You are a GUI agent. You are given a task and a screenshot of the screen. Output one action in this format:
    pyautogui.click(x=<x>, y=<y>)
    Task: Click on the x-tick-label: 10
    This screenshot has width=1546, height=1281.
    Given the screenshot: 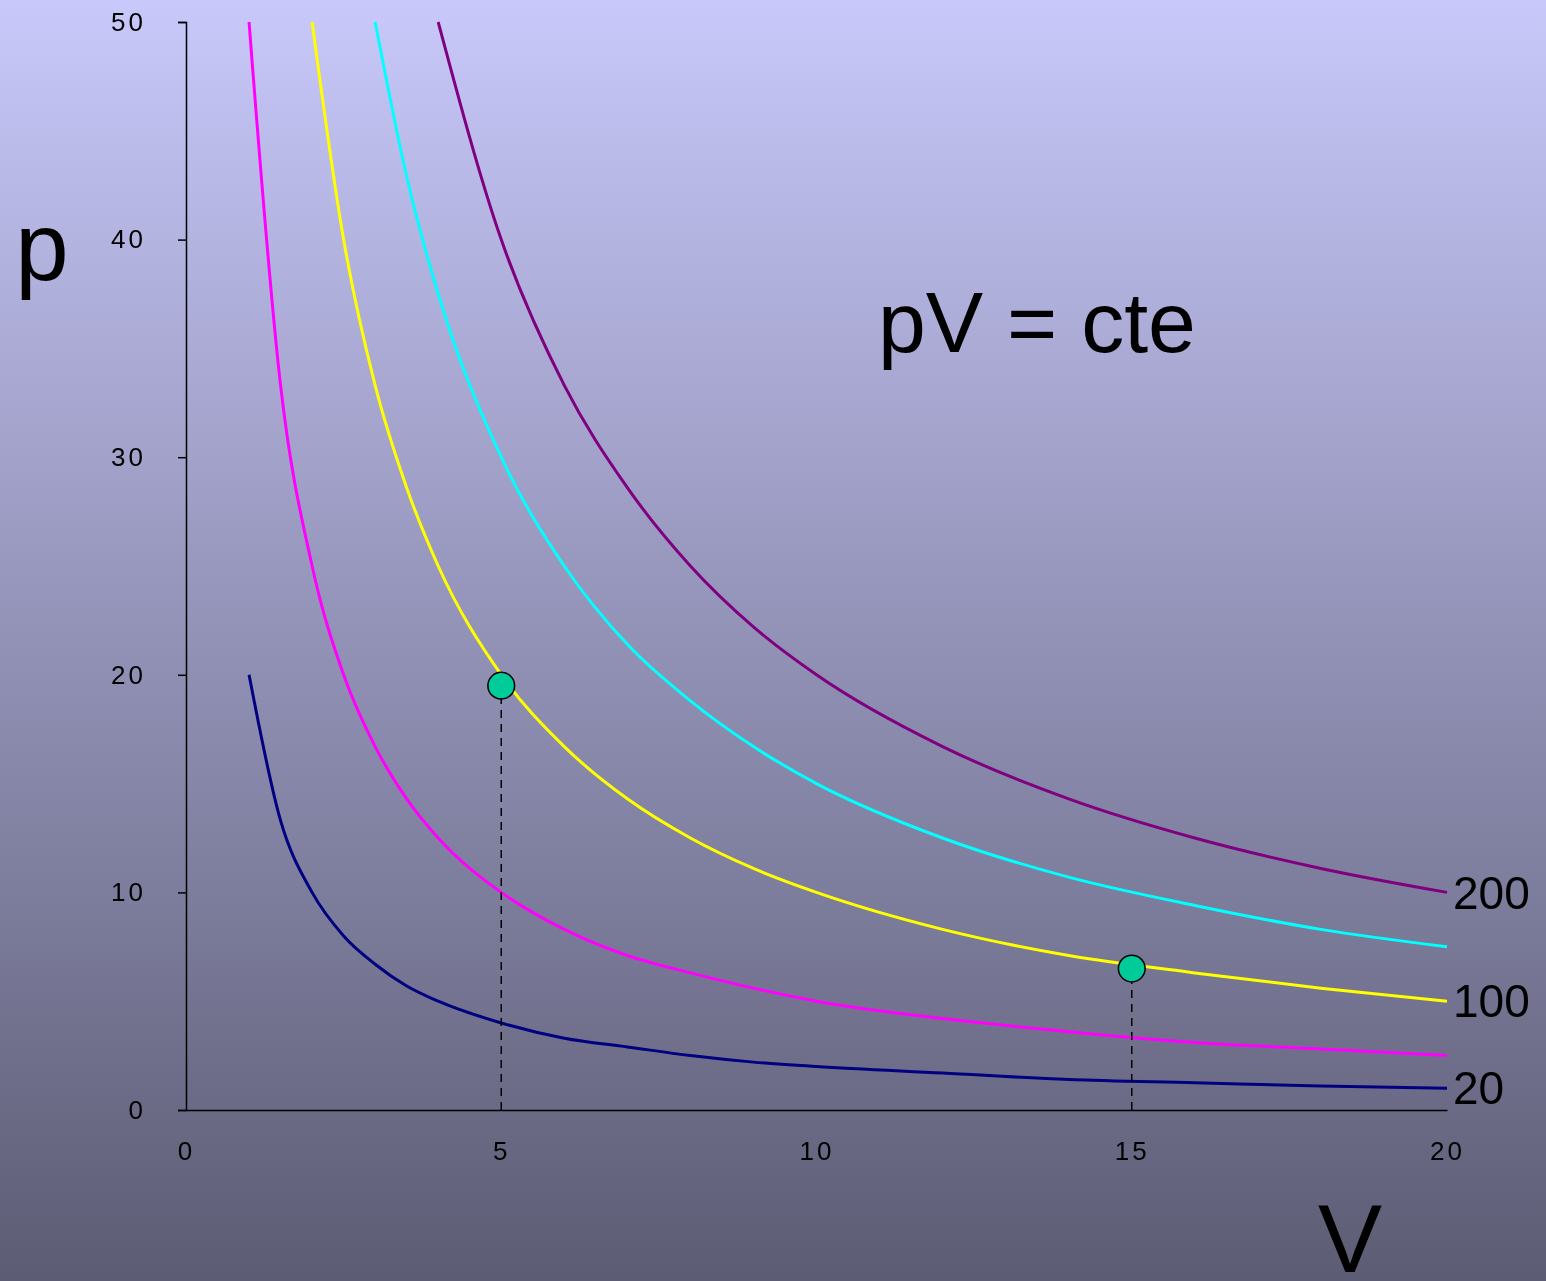 What is the action you would take?
    pyautogui.click(x=817, y=1151)
    